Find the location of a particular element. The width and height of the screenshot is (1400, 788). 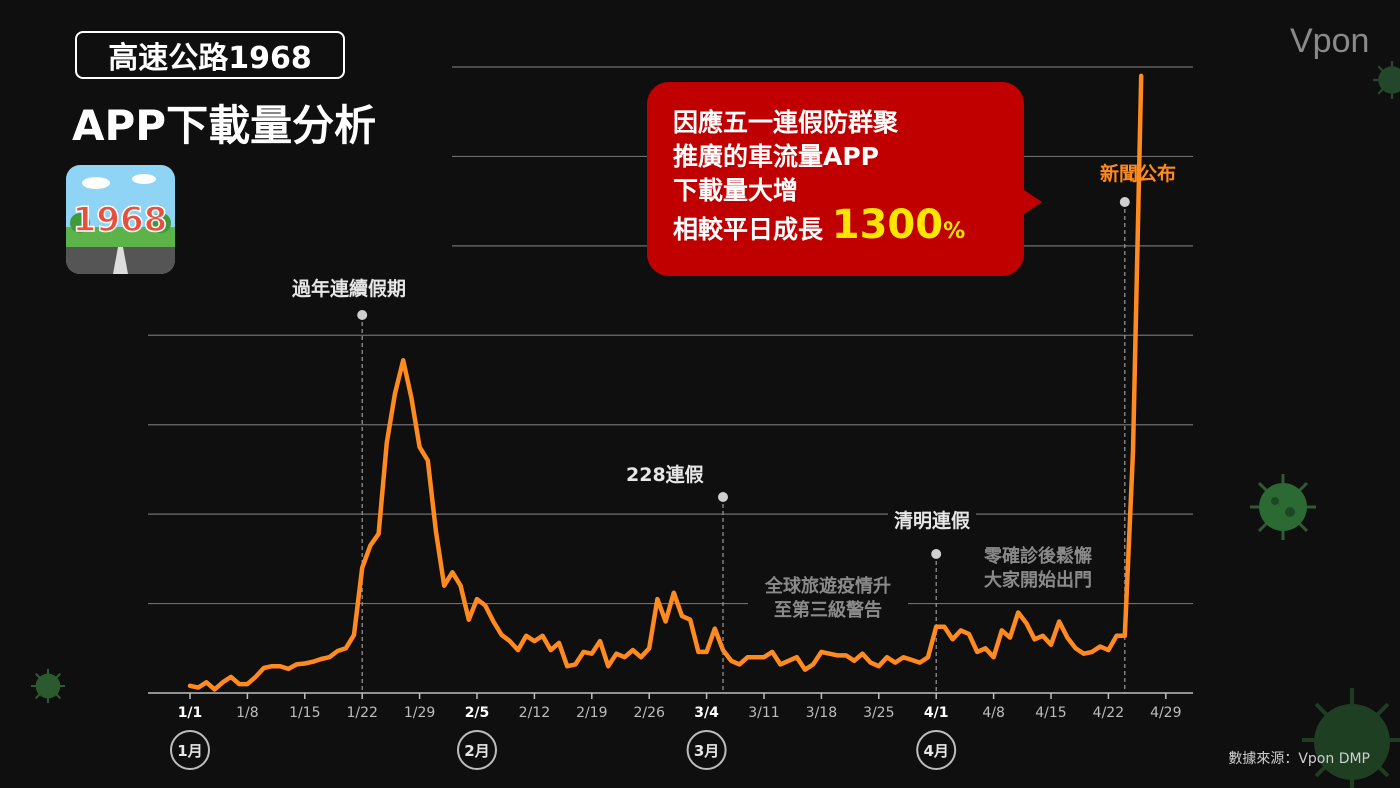

month-marker-label: 3月 is located at coordinates (706, 751).